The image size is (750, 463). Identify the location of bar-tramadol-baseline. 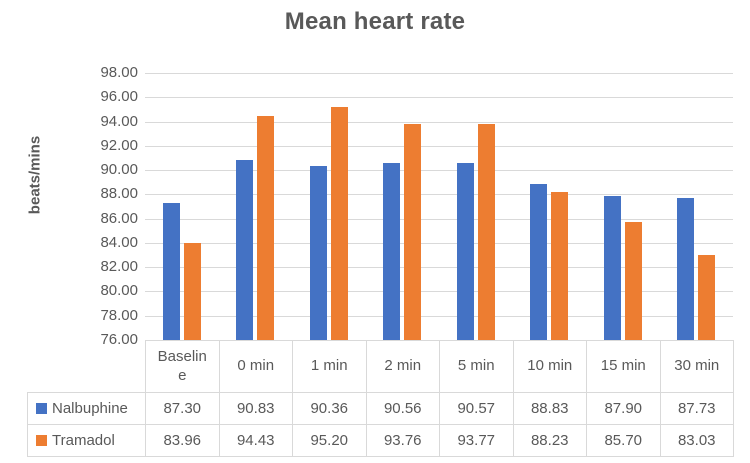
(192, 291).